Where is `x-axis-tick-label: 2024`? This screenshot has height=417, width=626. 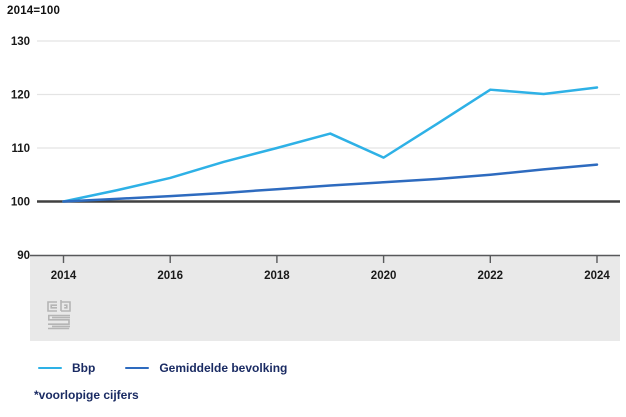
x-axis-tick-label: 2024 is located at coordinates (597, 276).